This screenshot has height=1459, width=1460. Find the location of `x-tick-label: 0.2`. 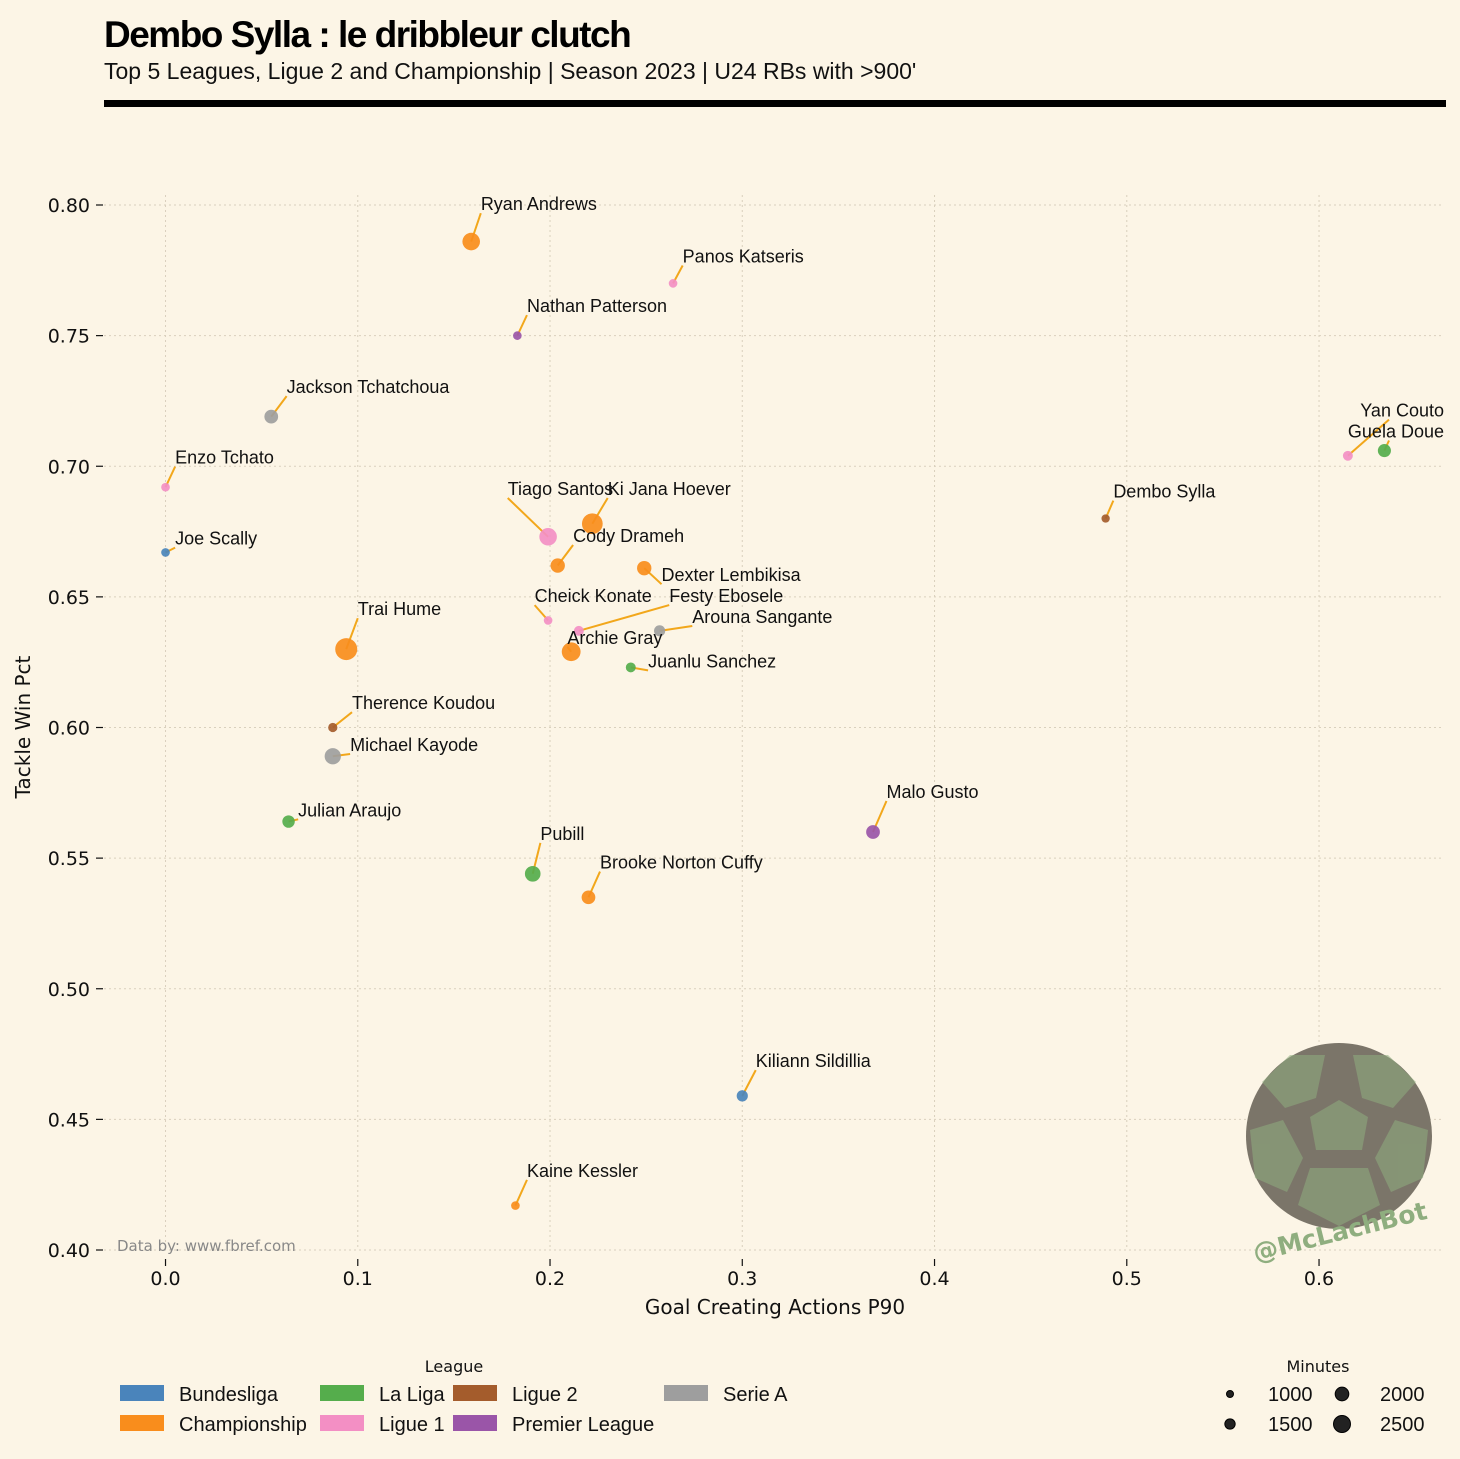

x-tick-label: 0.2 is located at coordinates (550, 1279).